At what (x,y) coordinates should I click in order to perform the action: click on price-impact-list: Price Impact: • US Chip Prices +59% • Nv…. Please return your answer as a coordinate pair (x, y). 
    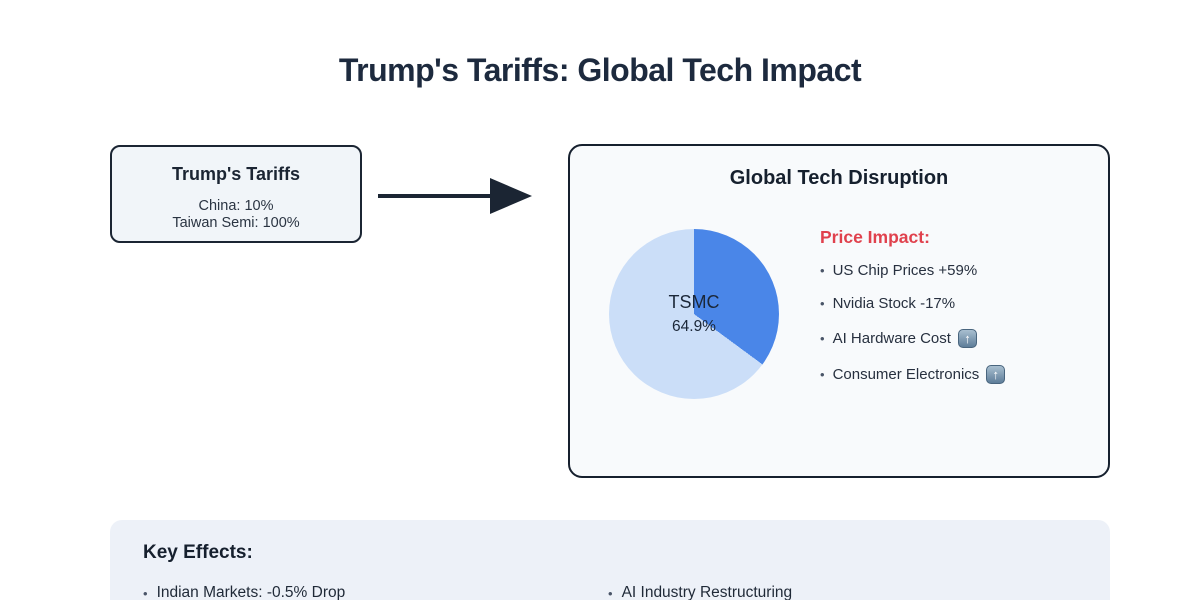
    Looking at the image, I should click on (913, 314).